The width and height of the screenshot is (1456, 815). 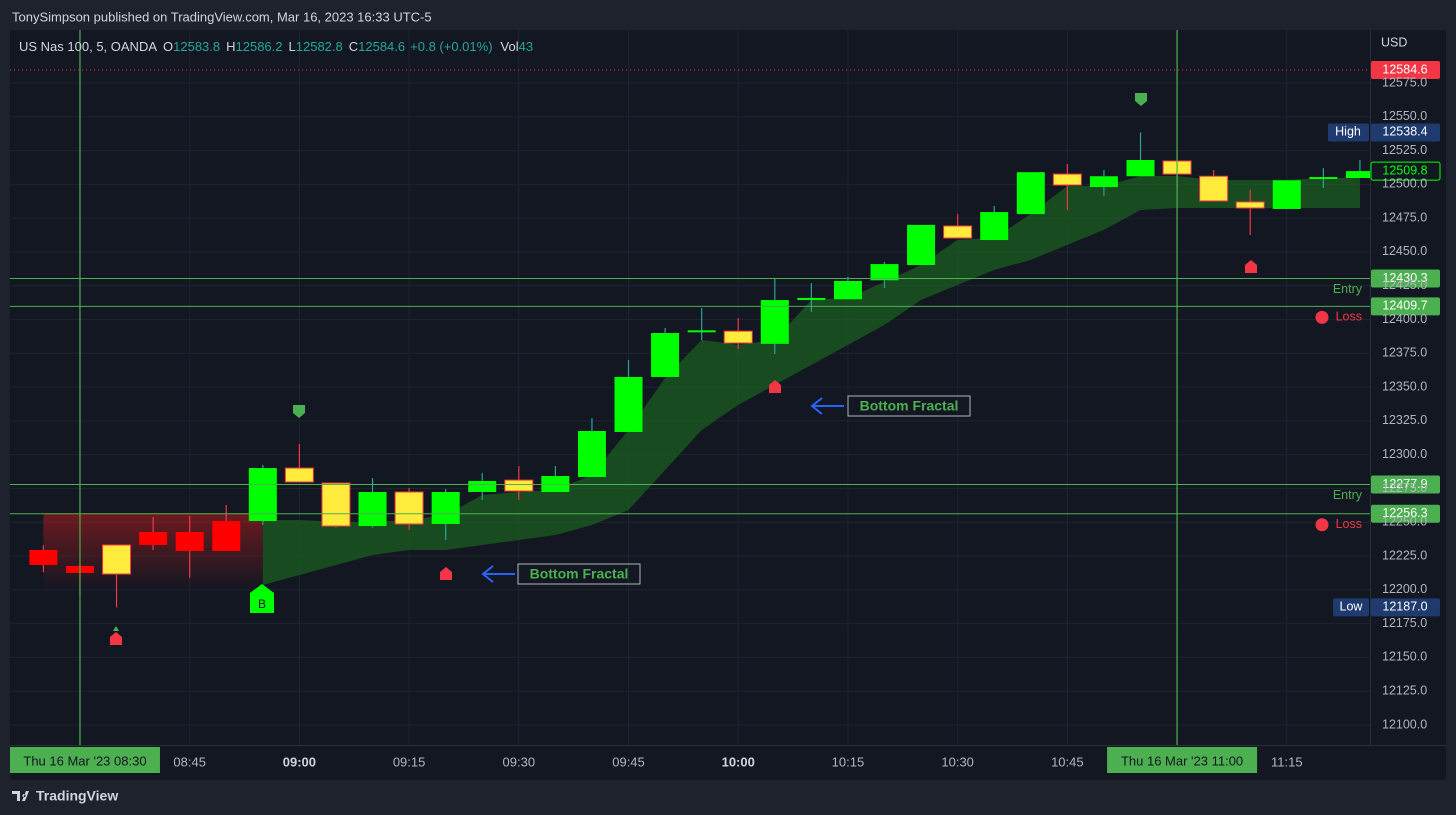 I want to click on legend-item: 12586.2, so click(x=259, y=46).